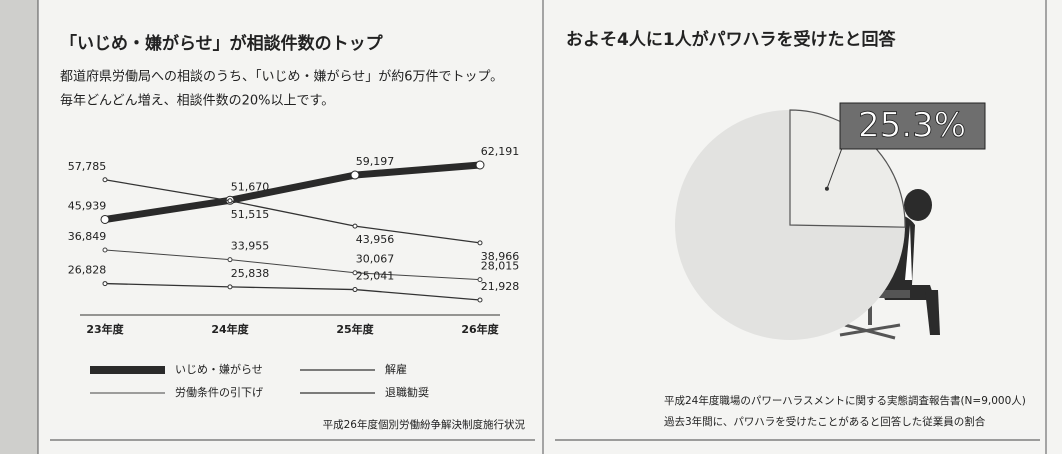 This screenshot has width=1062, height=454. What do you see at coordinates (355, 329) in the screenshot?
I see `x-tick-label: 25年度` at bounding box center [355, 329].